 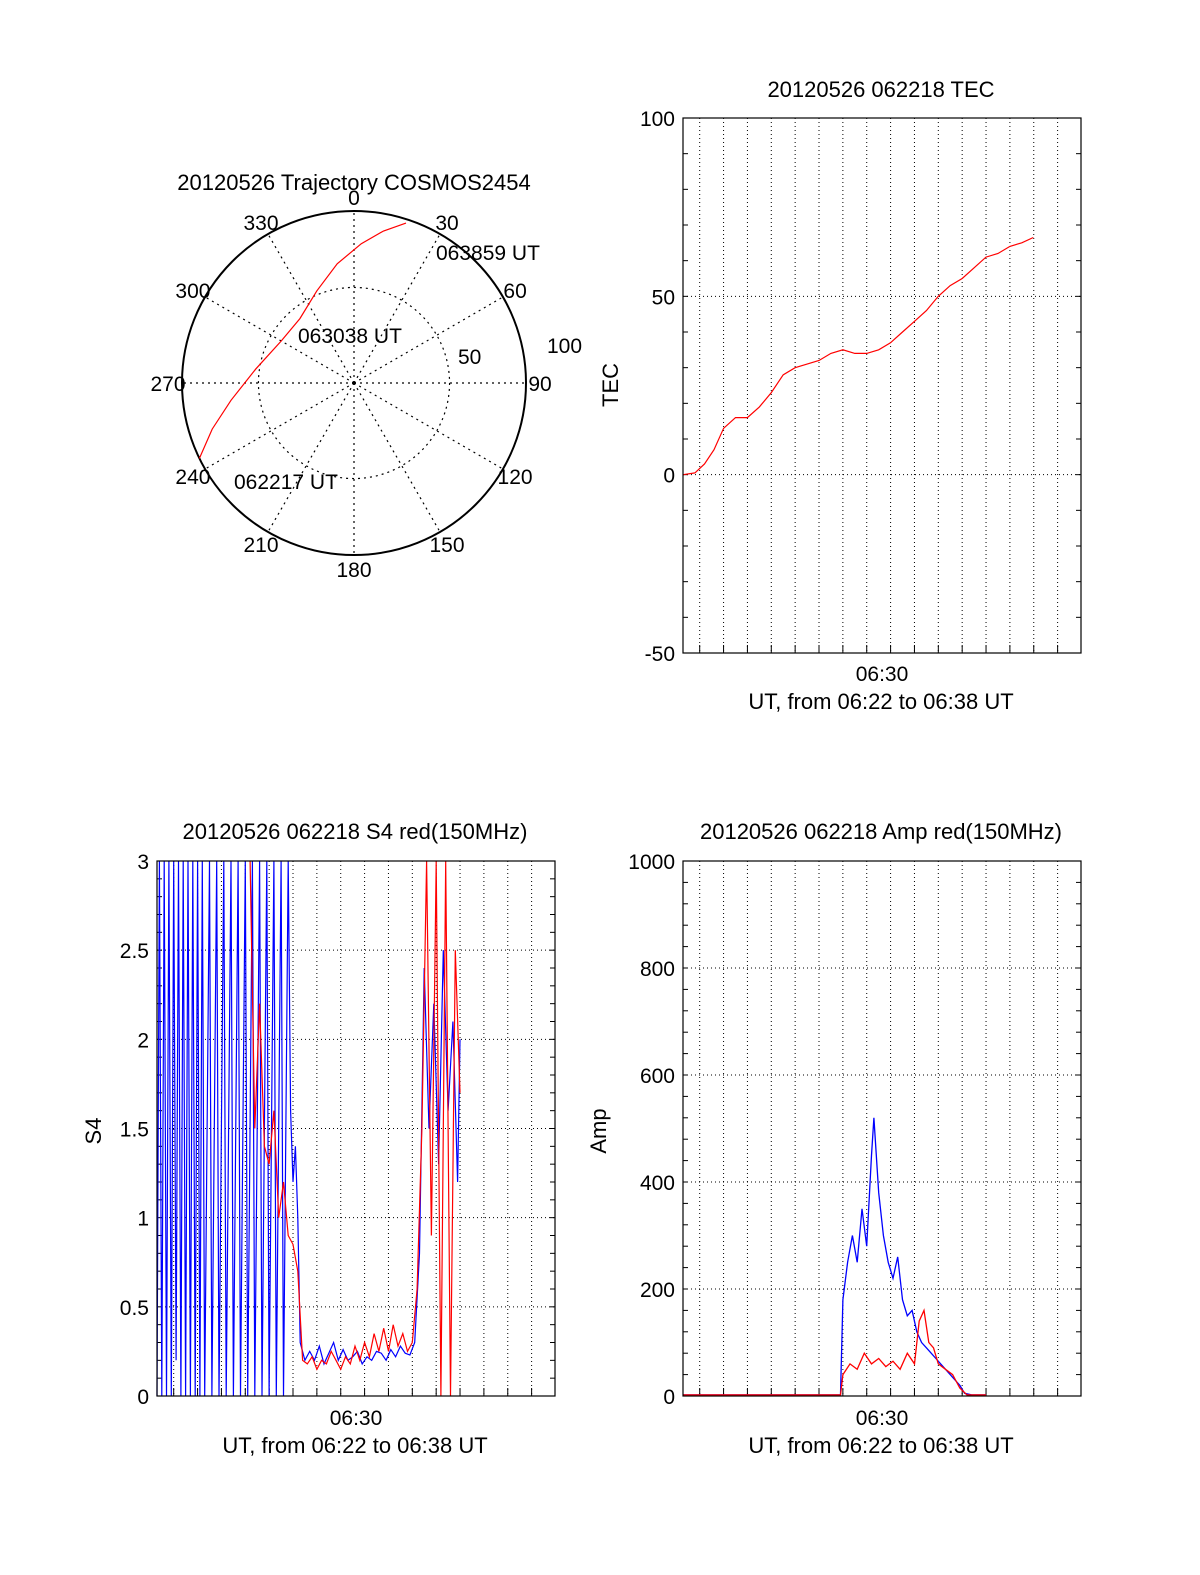 What do you see at coordinates (880, 1445) in the screenshot?
I see `amp-x-axis-label: UT, from 06:22 to 06:38 UT` at bounding box center [880, 1445].